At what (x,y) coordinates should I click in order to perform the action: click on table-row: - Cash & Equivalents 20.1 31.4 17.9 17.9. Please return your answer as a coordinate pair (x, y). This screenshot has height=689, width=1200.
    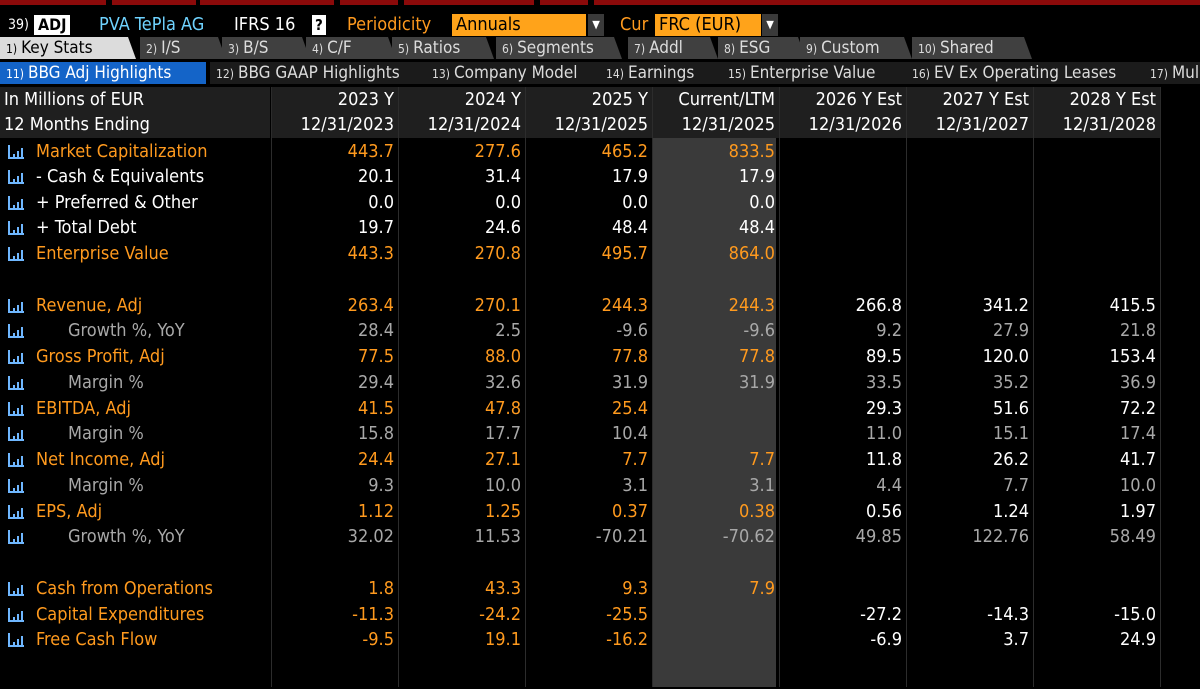
    Looking at the image, I should click on (580, 177).